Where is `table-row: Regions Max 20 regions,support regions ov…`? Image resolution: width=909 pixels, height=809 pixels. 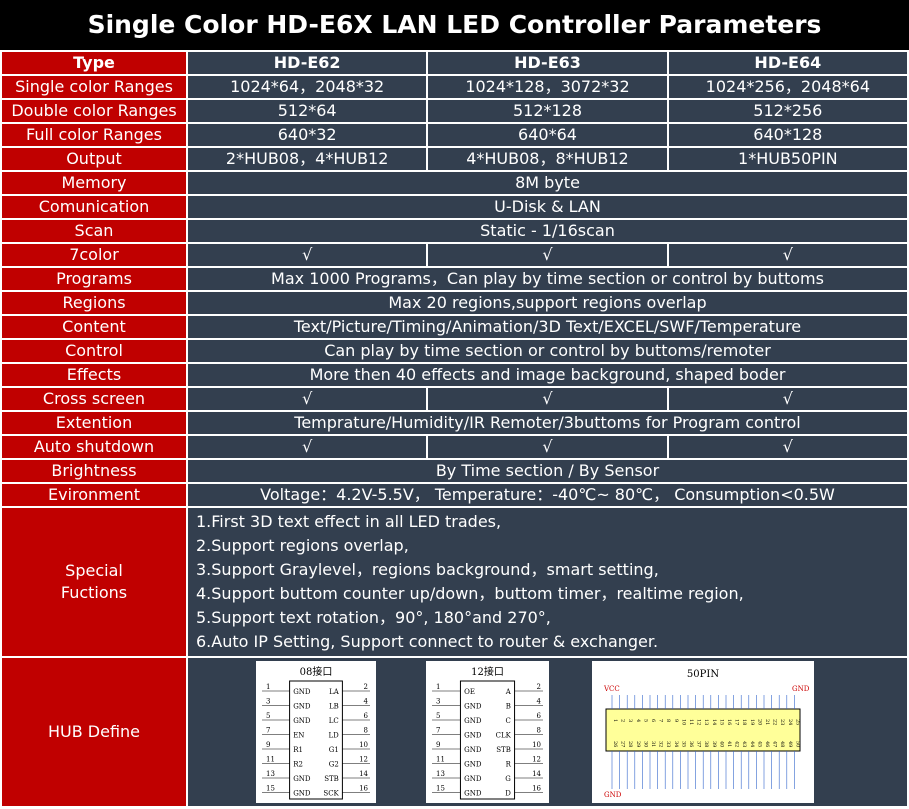
table-row: Regions Max 20 regions,support regions ov… is located at coordinates (454, 303).